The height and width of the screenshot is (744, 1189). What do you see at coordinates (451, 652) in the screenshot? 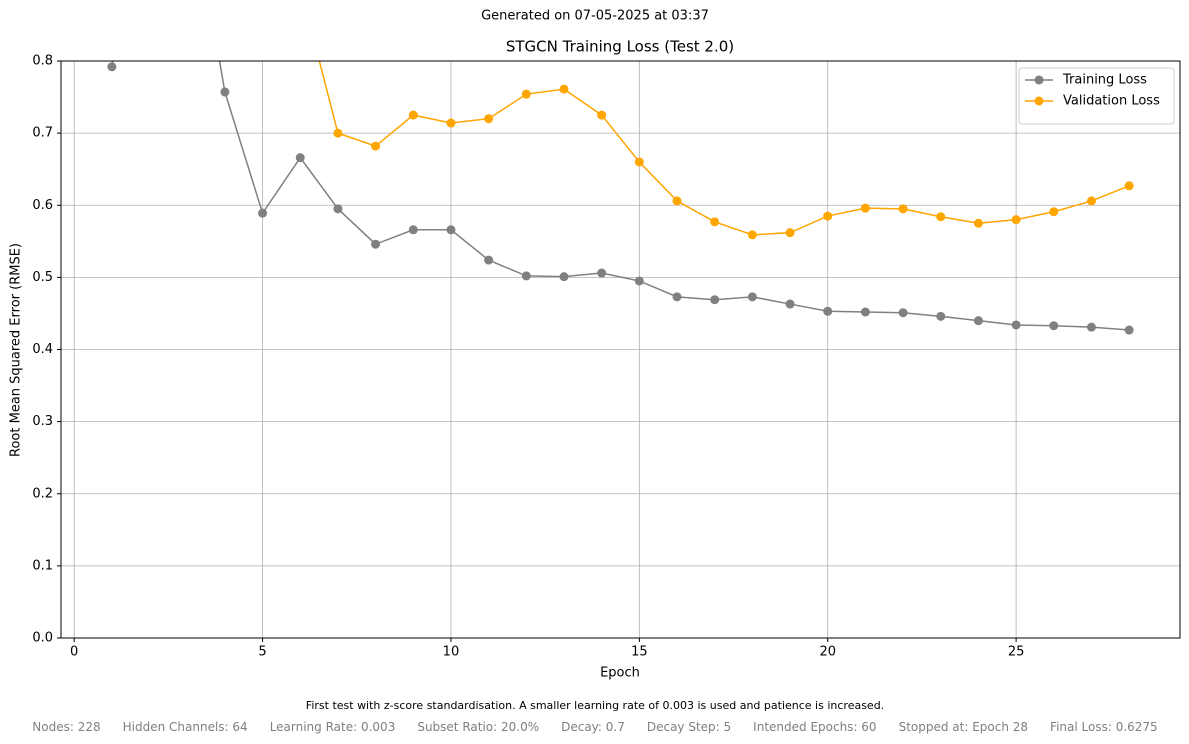
I see `x-tick-label: 10` at bounding box center [451, 652].